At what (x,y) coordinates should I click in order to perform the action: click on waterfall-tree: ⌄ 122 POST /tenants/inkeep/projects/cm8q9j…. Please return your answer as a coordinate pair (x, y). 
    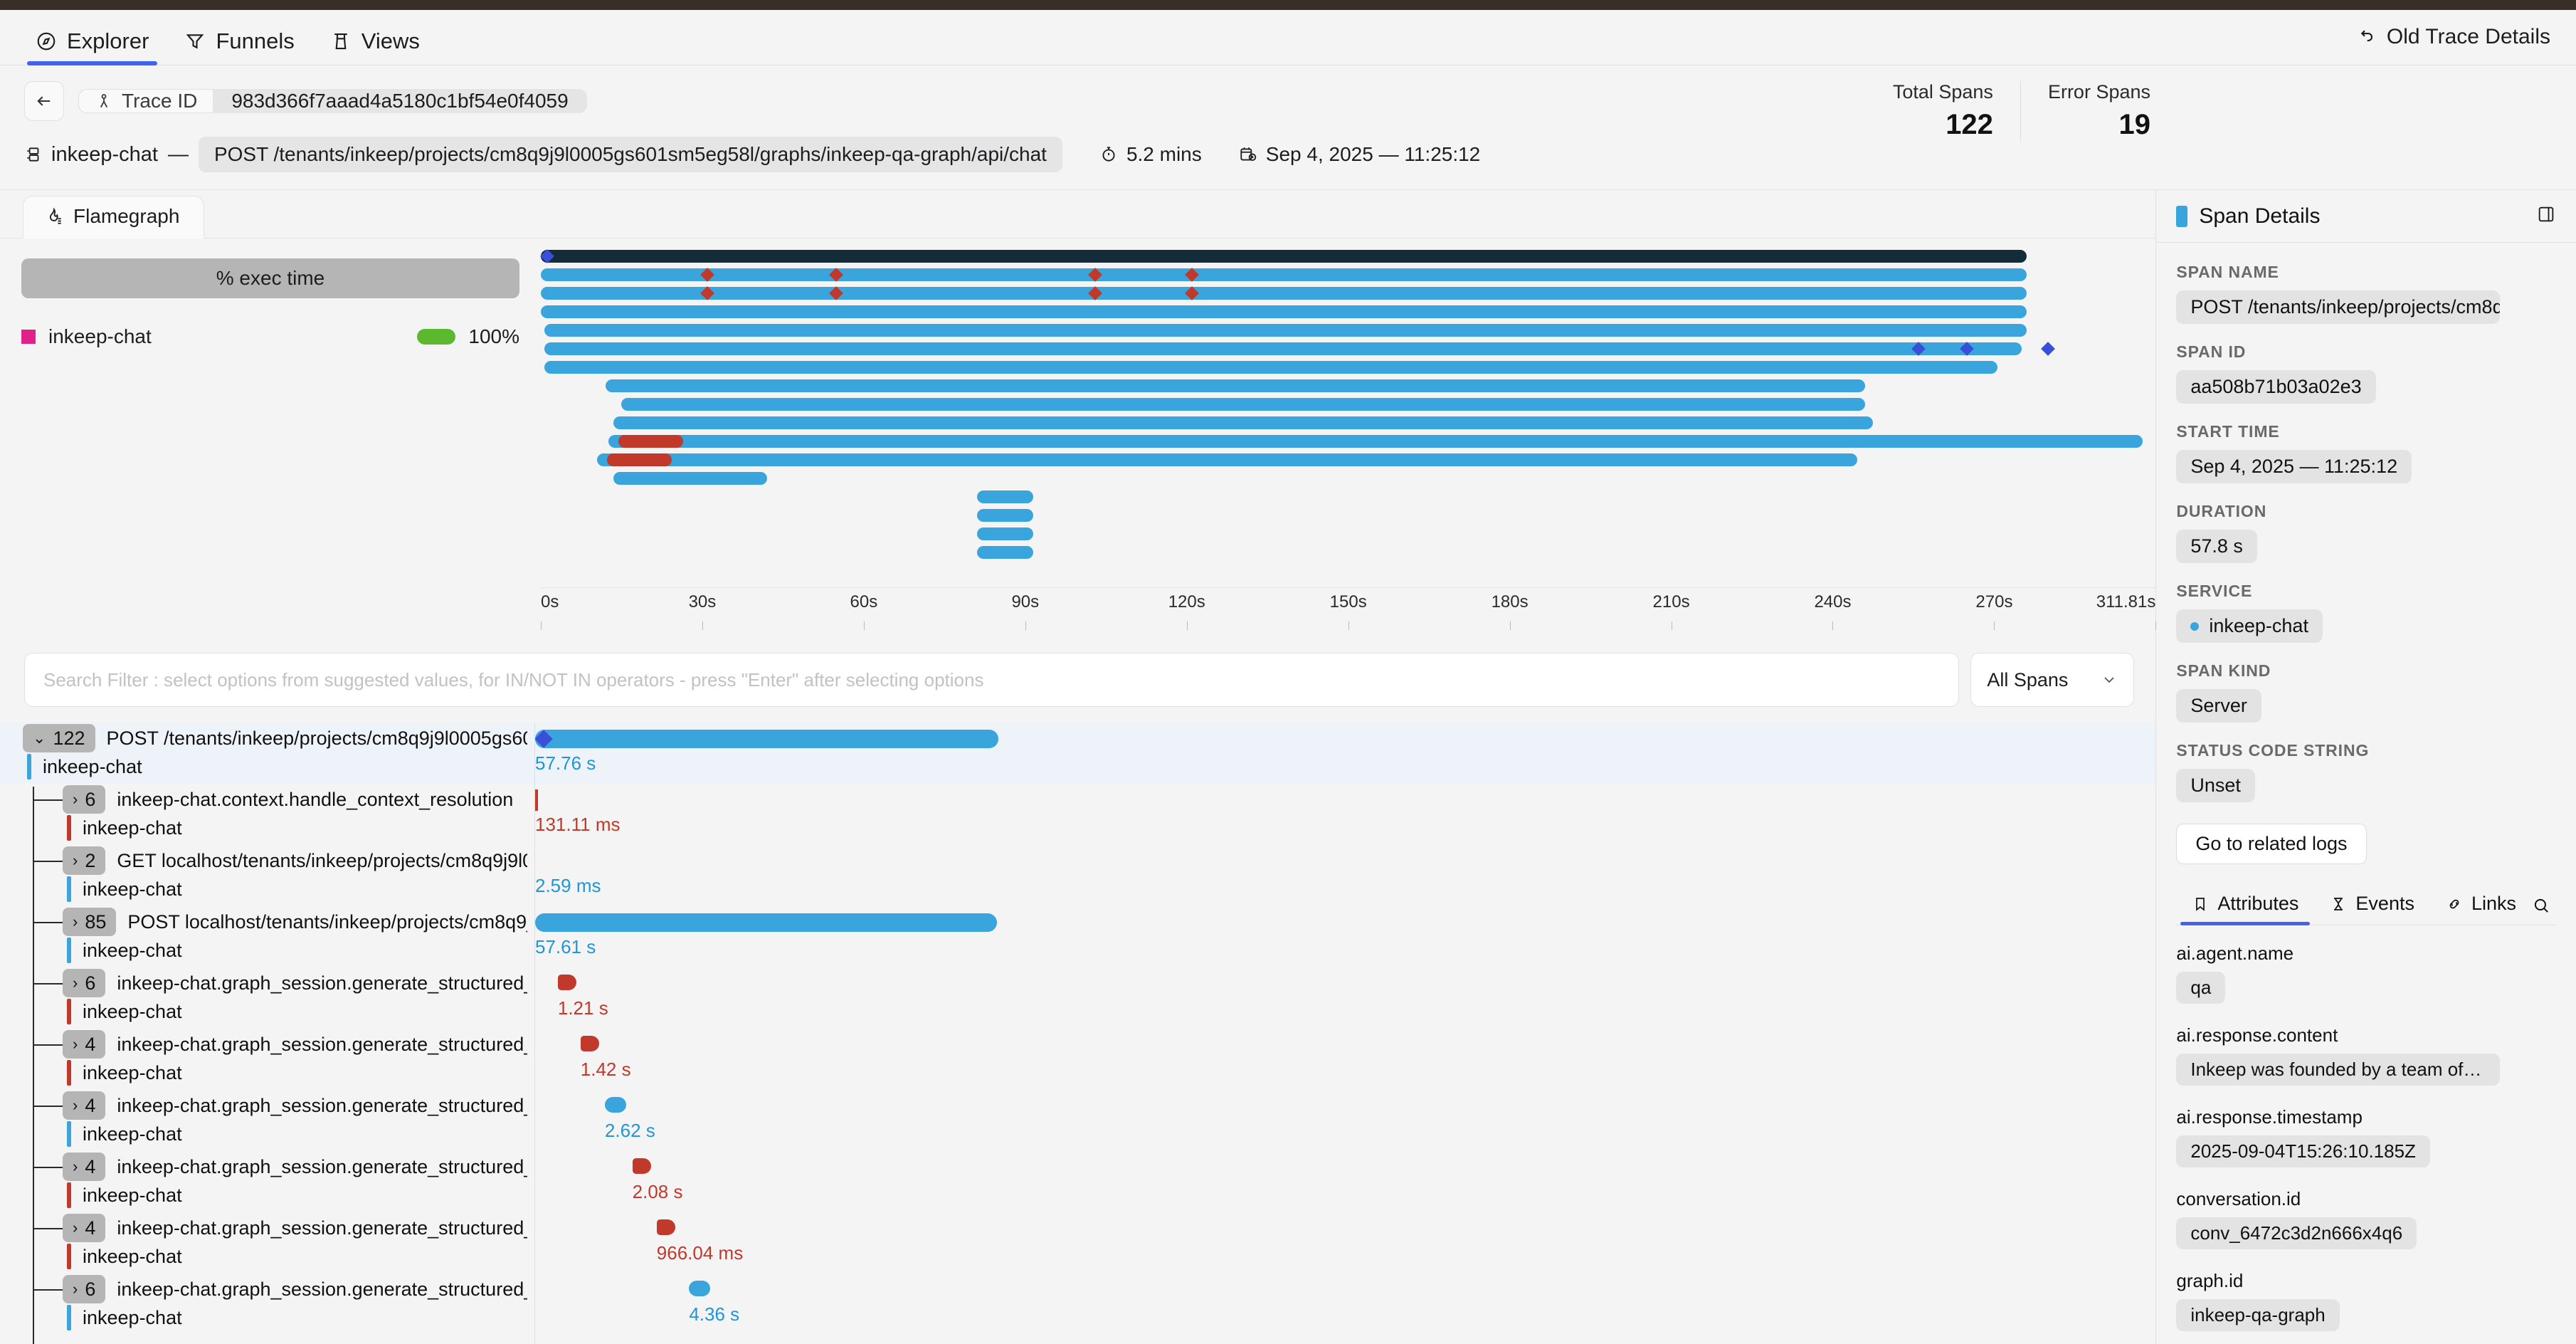
    Looking at the image, I should click on (267, 1033).